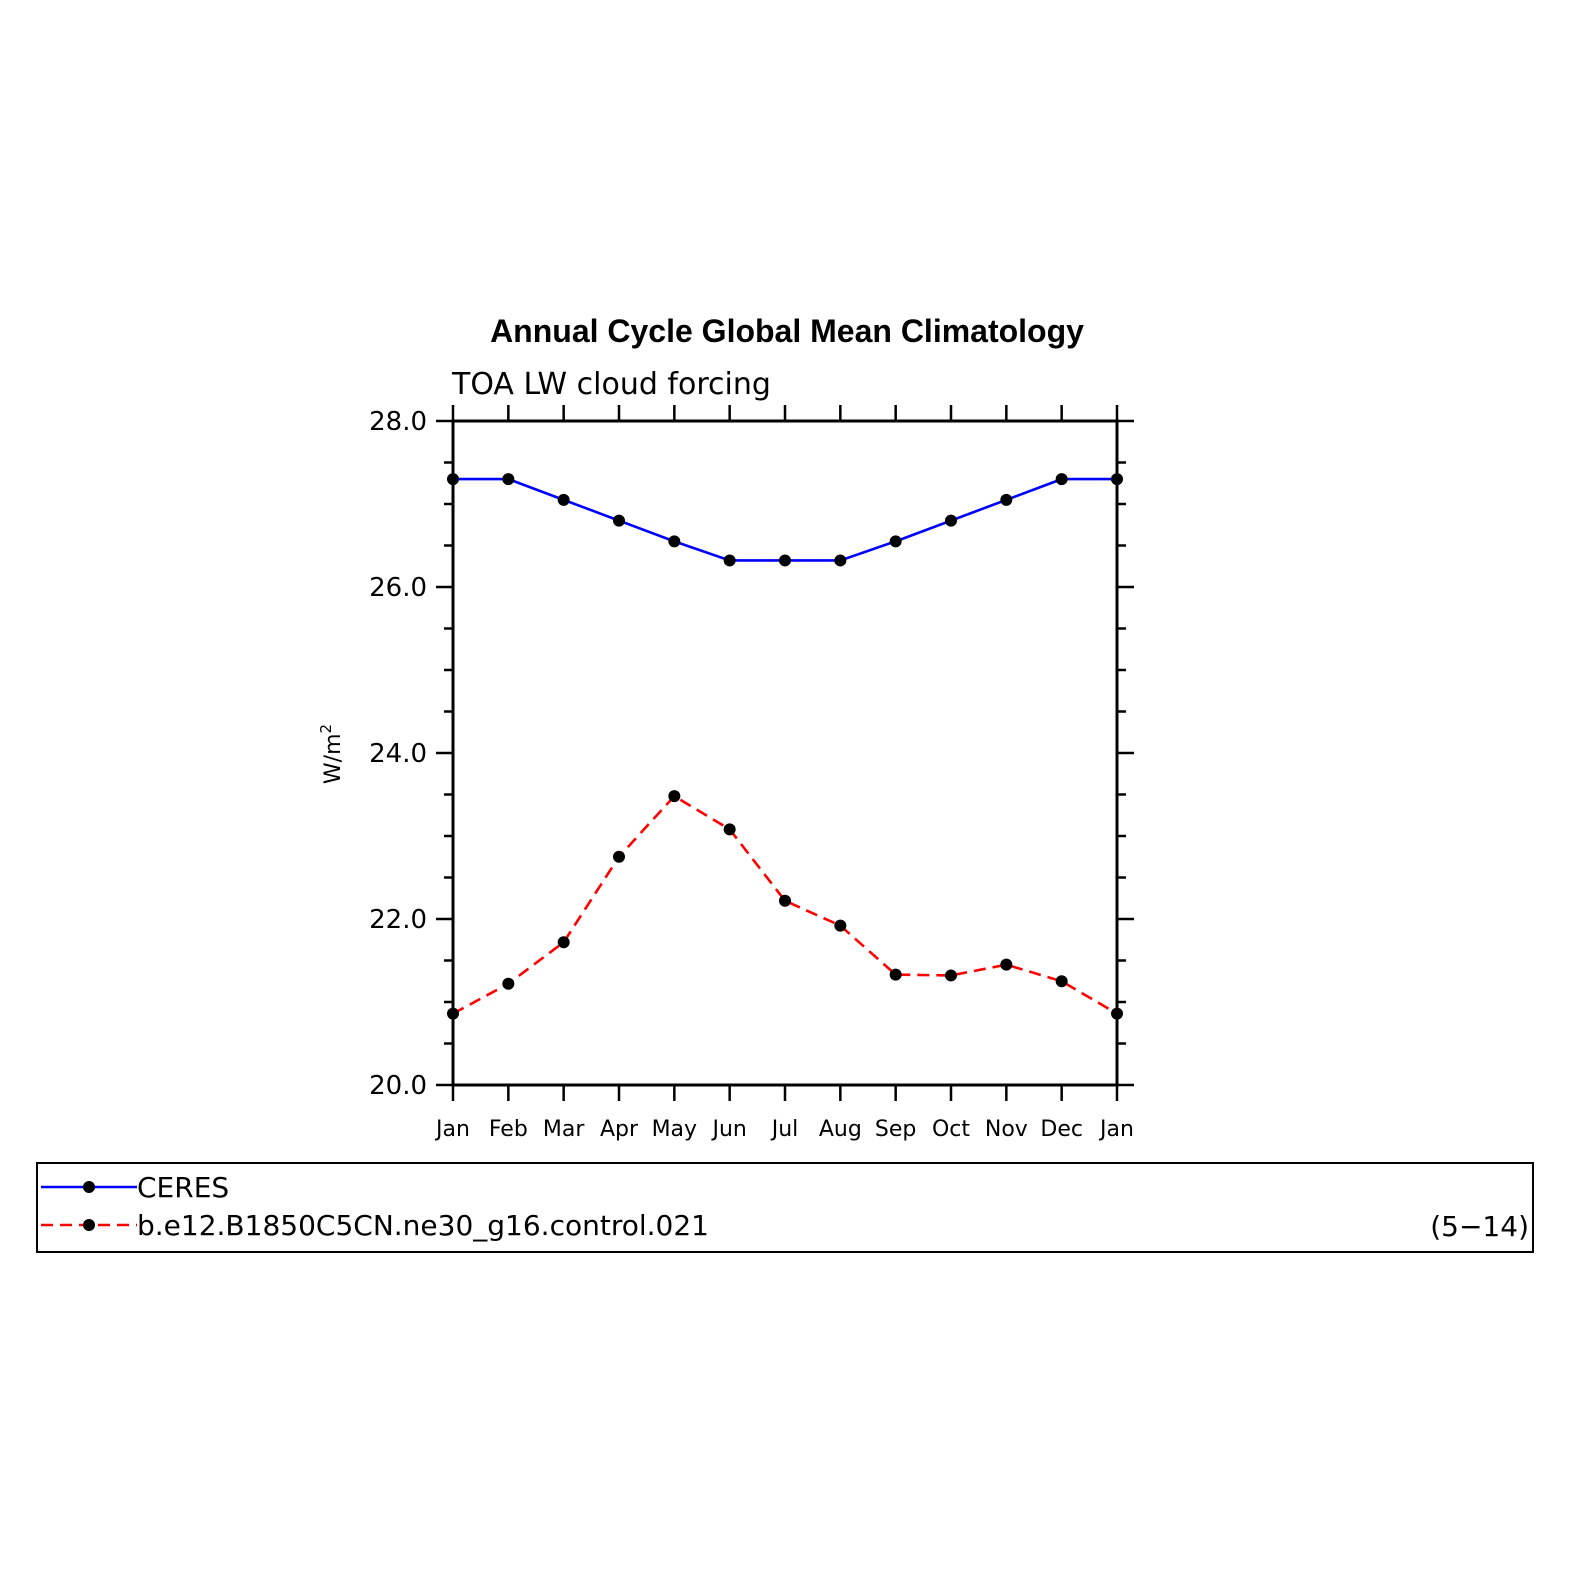 Image resolution: width=1575 pixels, height=1575 pixels. What do you see at coordinates (611, 384) in the screenshot?
I see `chart-subtitle: TOA LW cloud forcing` at bounding box center [611, 384].